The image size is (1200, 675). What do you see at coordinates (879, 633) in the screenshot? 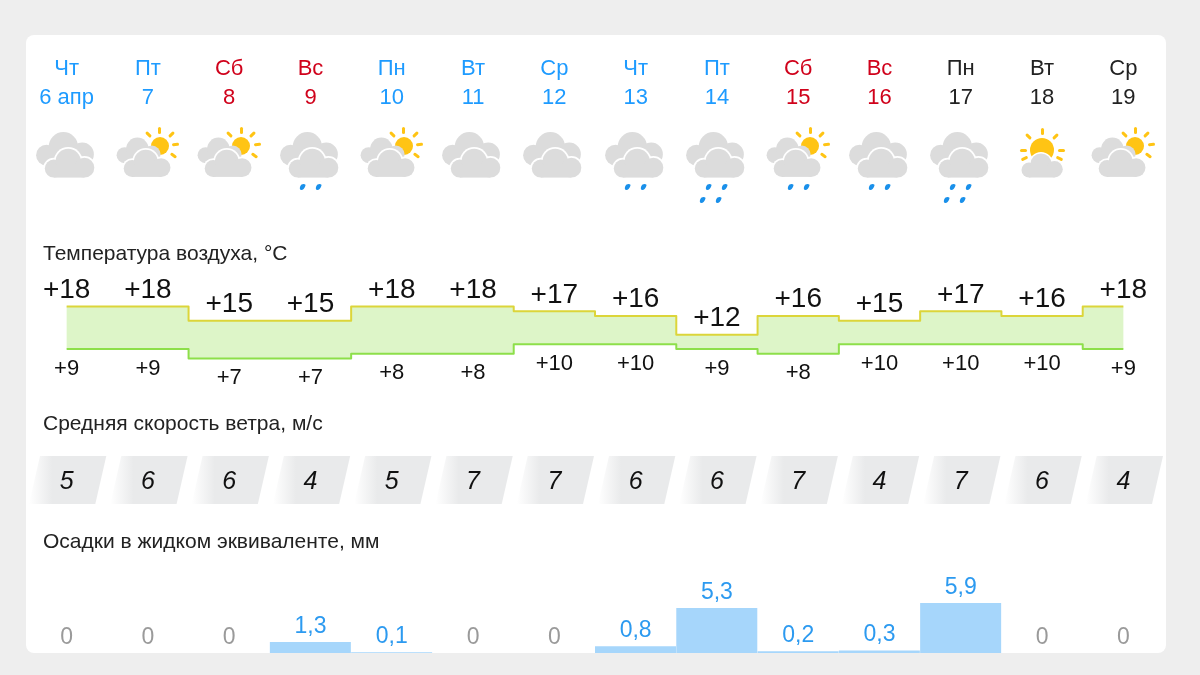
I see `data-label: 0,3` at bounding box center [879, 633].